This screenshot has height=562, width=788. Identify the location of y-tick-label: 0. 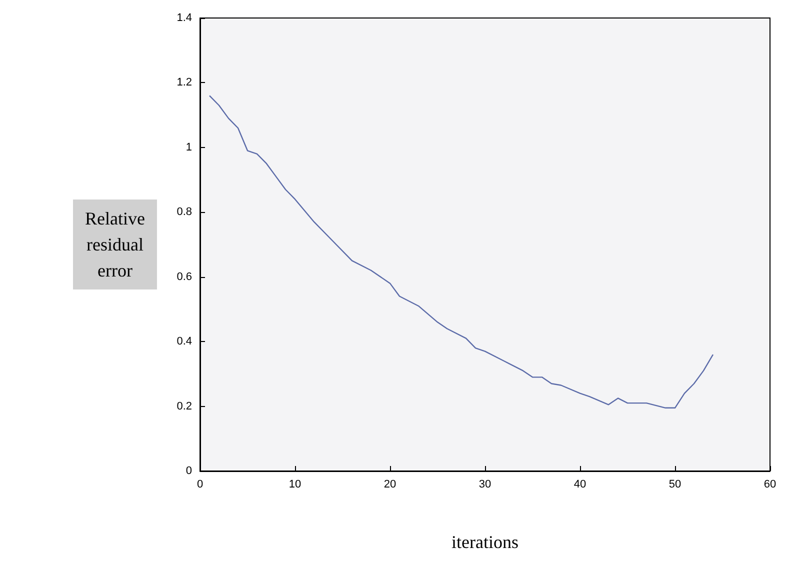
(189, 471).